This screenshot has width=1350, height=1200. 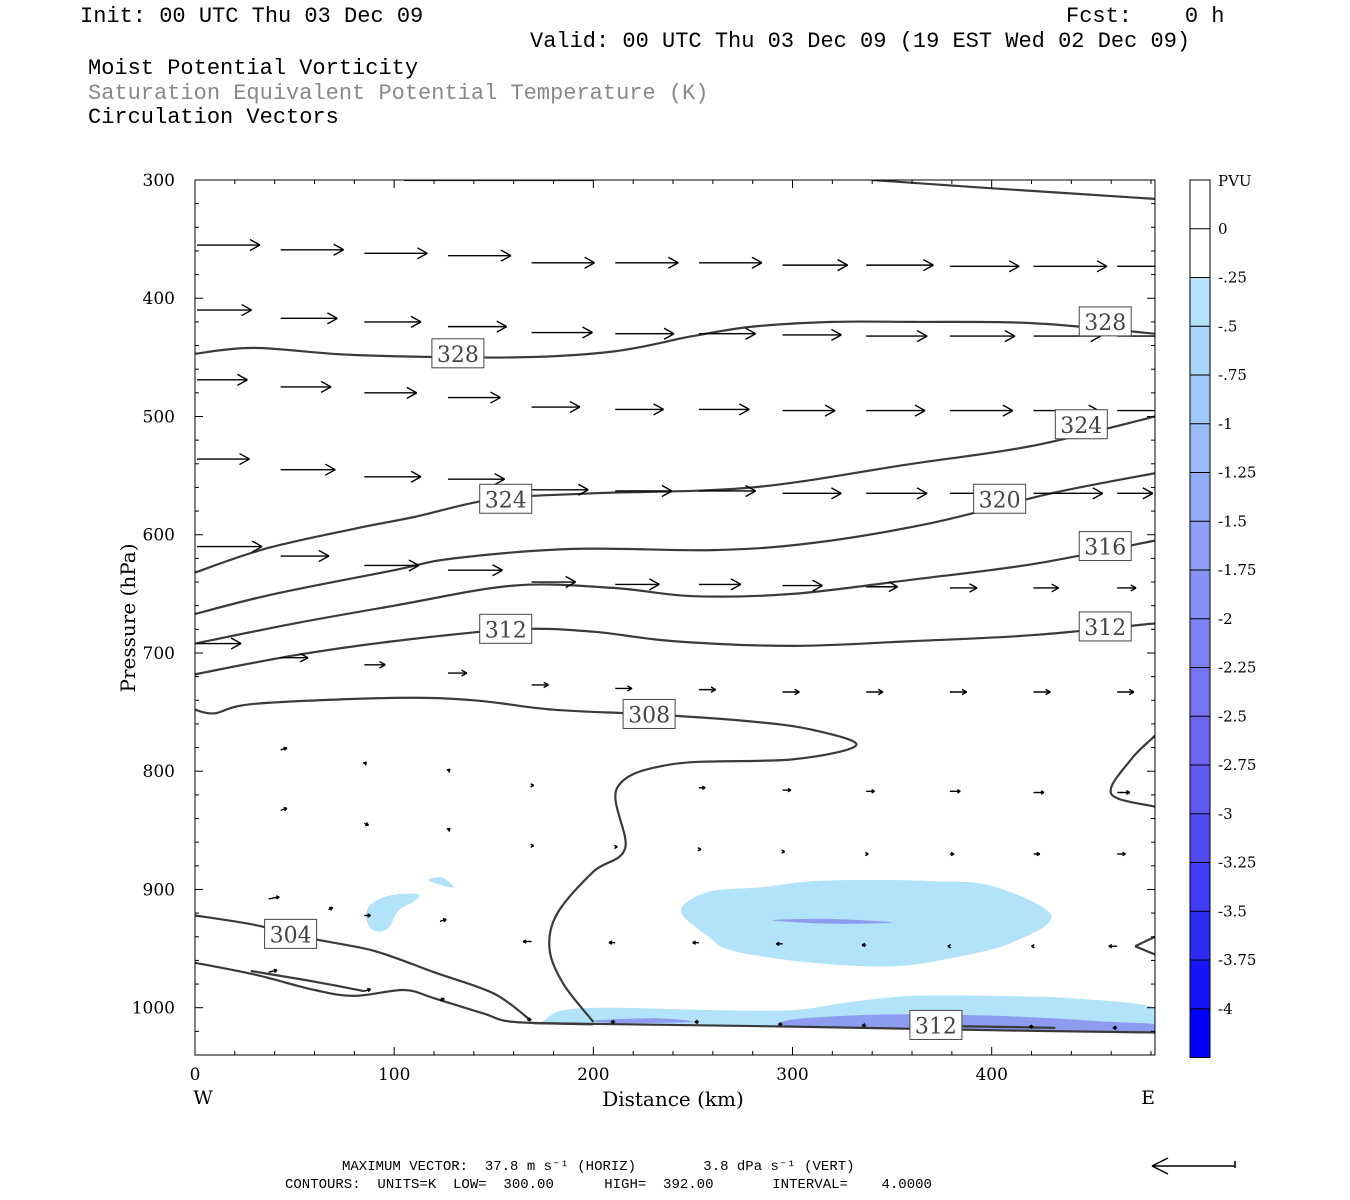 What do you see at coordinates (203, 1098) in the screenshot?
I see `x-axis-west-label: W` at bounding box center [203, 1098].